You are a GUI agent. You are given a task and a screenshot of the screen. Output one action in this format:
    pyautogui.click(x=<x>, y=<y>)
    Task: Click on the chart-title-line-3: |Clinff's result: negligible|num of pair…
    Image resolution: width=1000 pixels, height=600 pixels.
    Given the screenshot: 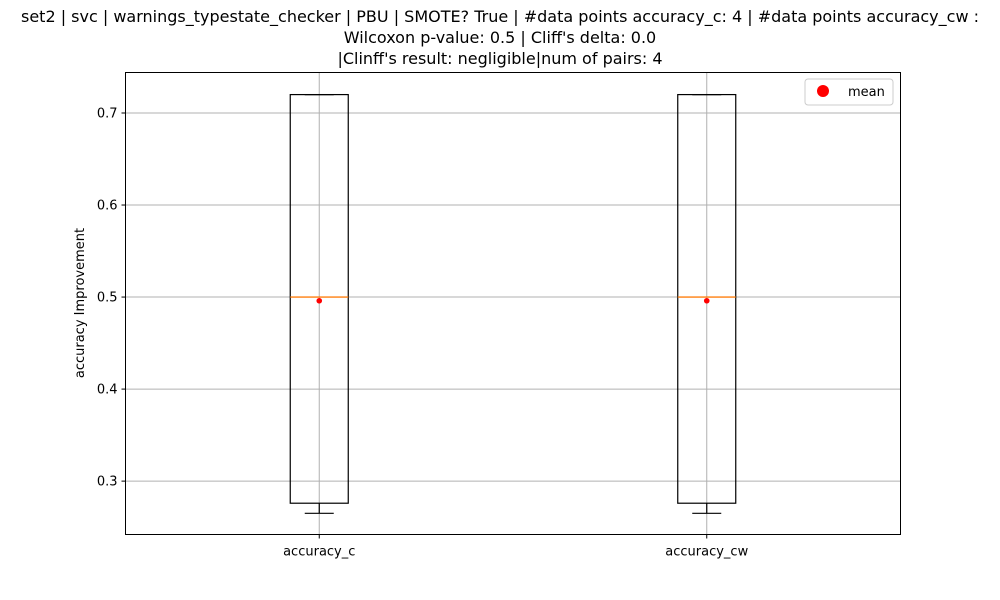 What is the action you would take?
    pyautogui.click(x=499, y=58)
    